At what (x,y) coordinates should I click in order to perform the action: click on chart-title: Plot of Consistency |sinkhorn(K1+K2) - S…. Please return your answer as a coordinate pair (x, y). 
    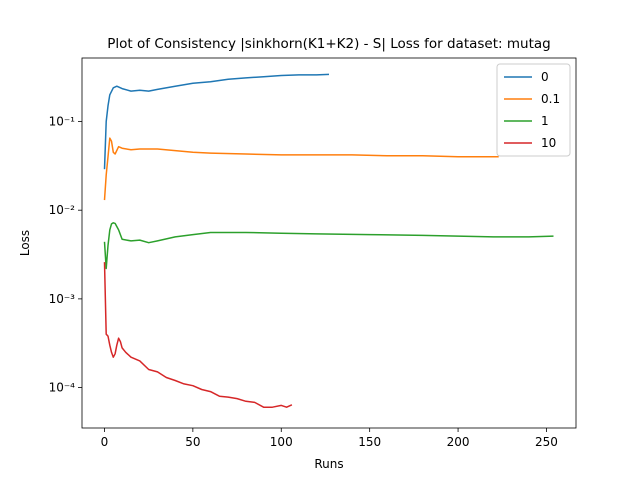
    Looking at the image, I should click on (328, 44).